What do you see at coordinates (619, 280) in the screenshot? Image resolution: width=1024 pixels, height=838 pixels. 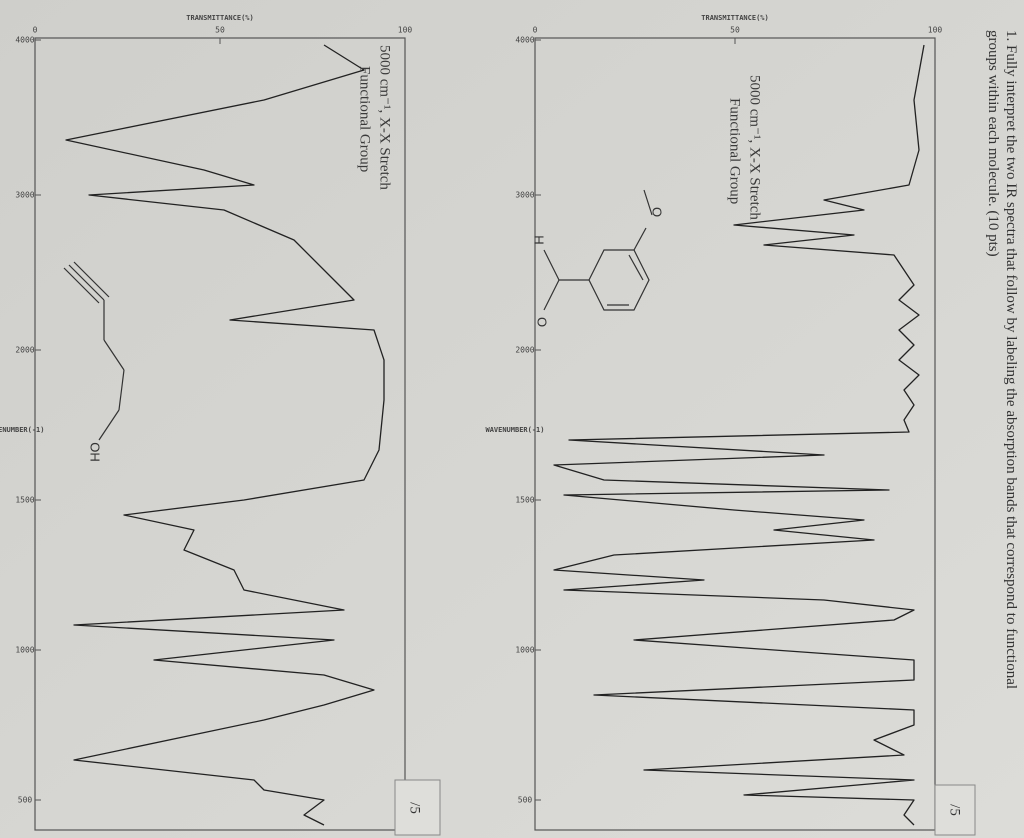 I see `ring` at bounding box center [619, 280].